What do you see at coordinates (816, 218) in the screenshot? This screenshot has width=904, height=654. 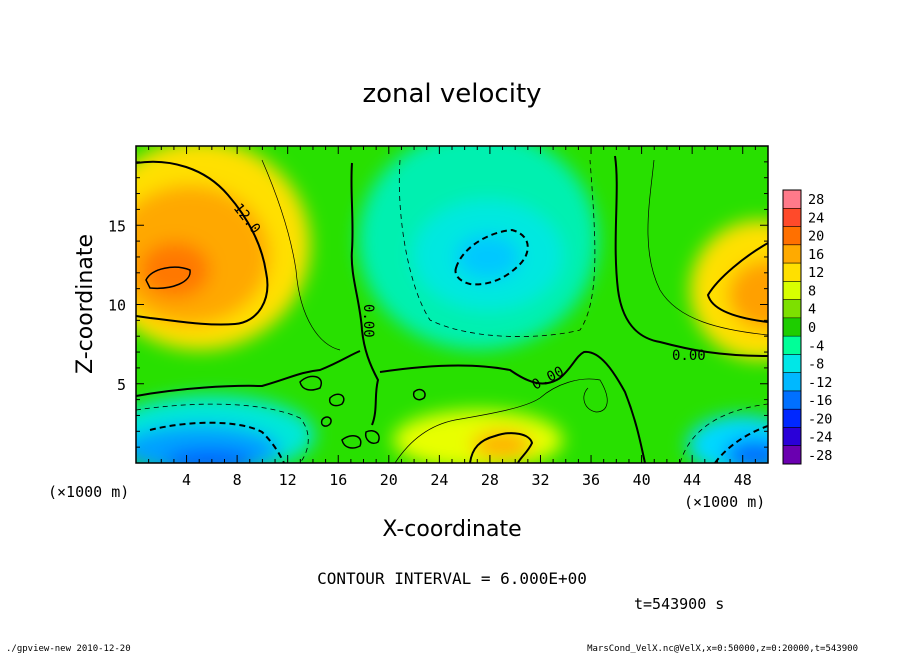 I see `colorbar-label-1: 24` at bounding box center [816, 218].